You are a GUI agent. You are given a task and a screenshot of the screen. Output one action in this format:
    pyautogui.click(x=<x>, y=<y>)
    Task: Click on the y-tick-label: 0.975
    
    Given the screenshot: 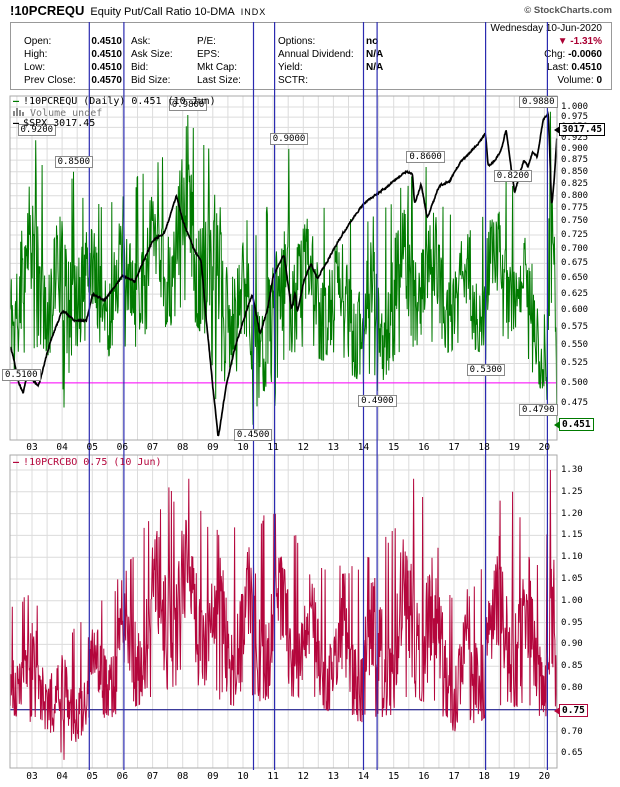 What is the action you would take?
    pyautogui.click(x=575, y=117)
    